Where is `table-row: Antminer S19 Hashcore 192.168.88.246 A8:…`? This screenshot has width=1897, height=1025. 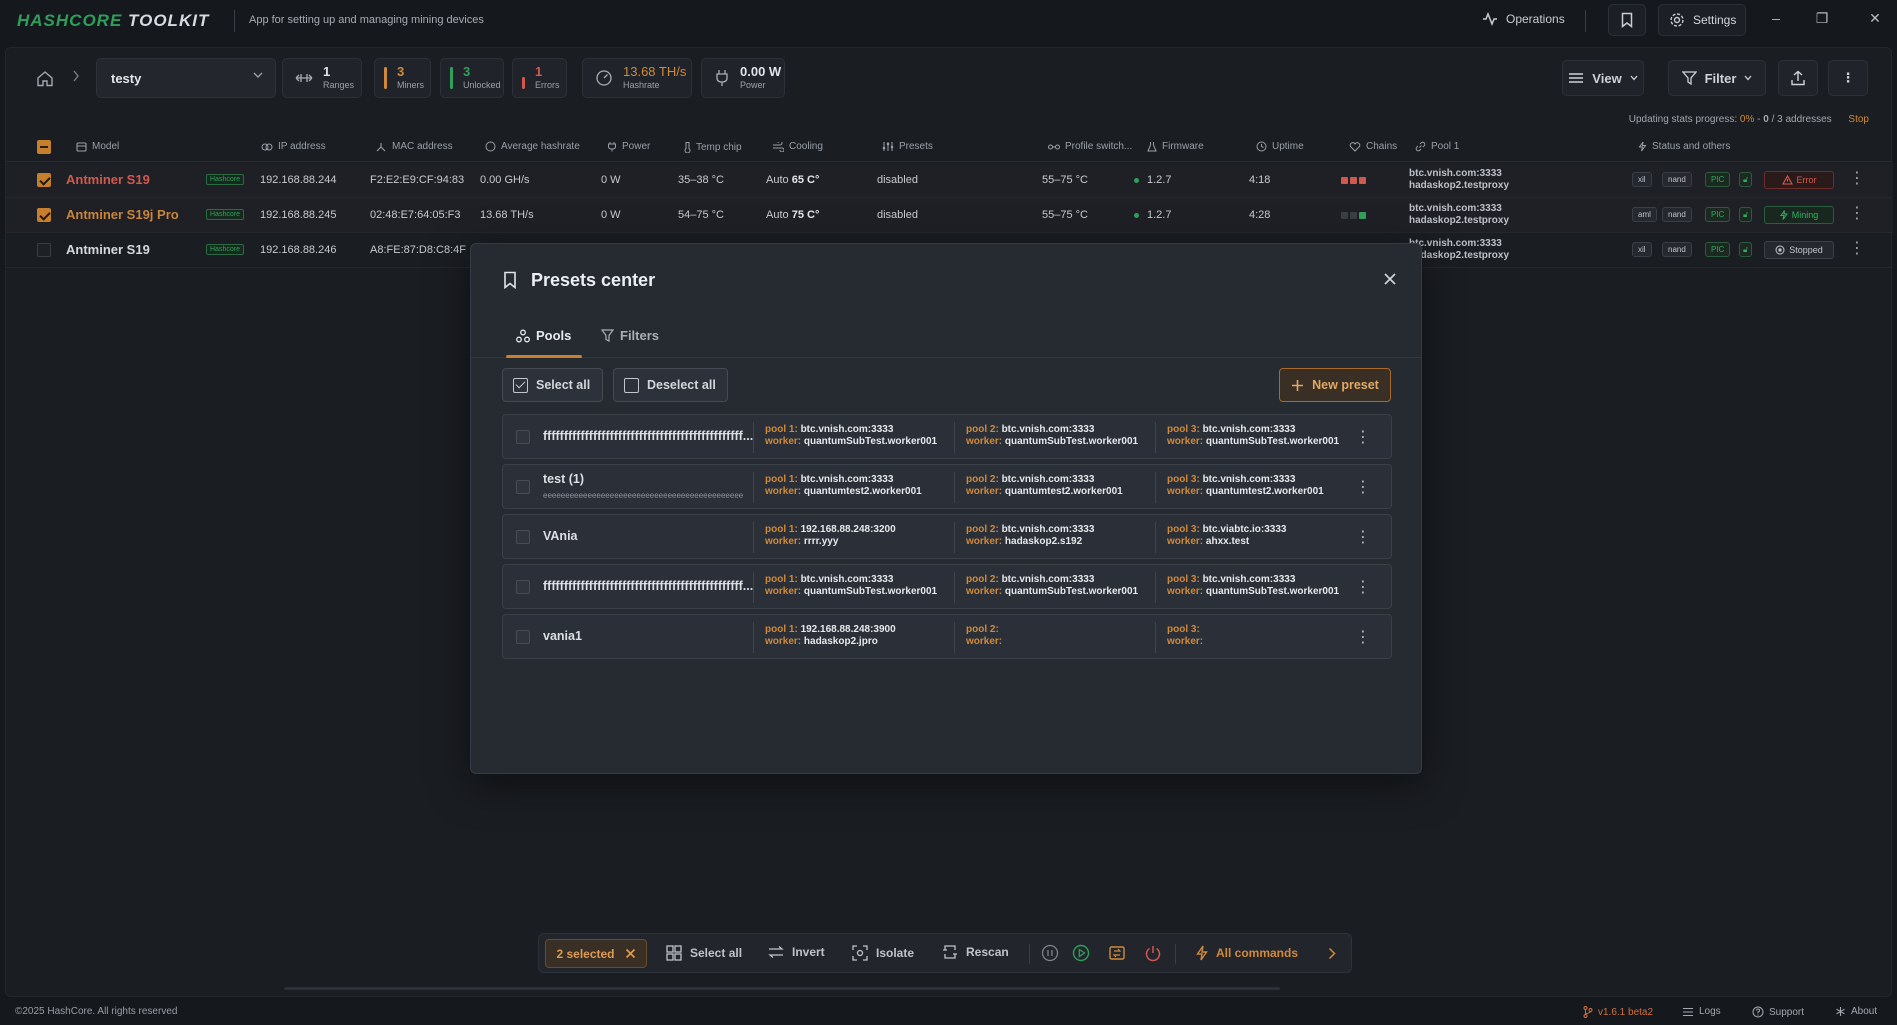
table-row: Antminer S19 Hashcore 192.168.88.246 A8:… is located at coordinates (949, 250).